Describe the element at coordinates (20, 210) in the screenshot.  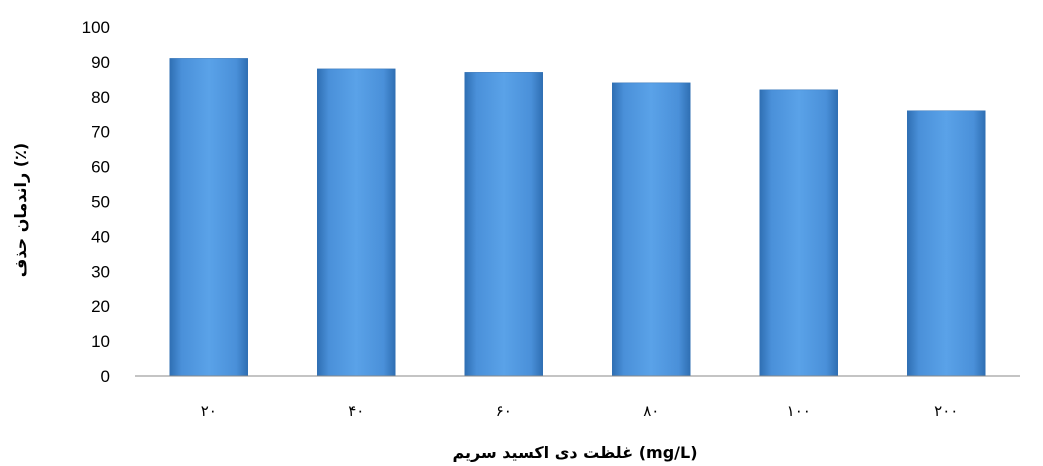
I see `y-axis-title: راندمان حذف (٪)` at that location.